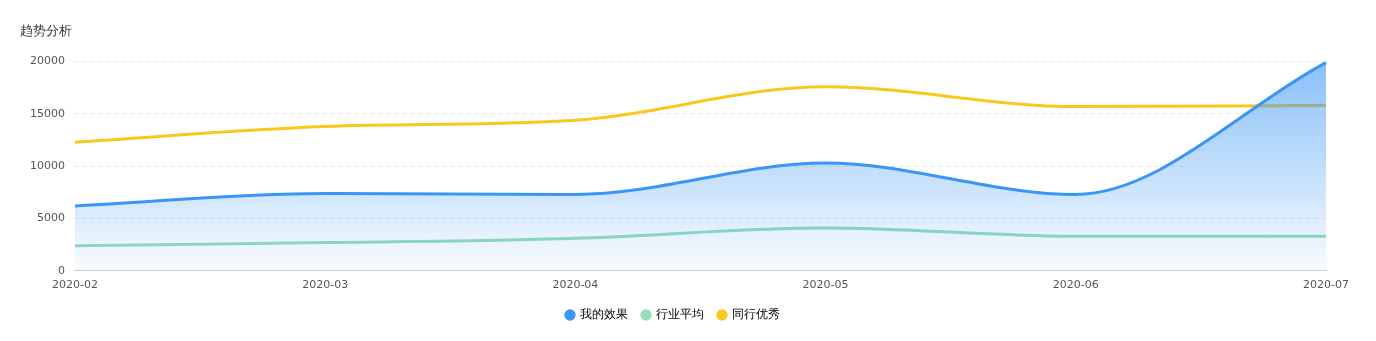 The width and height of the screenshot is (1376, 341). I want to click on x-tick-label: 2020-05, so click(825, 285).